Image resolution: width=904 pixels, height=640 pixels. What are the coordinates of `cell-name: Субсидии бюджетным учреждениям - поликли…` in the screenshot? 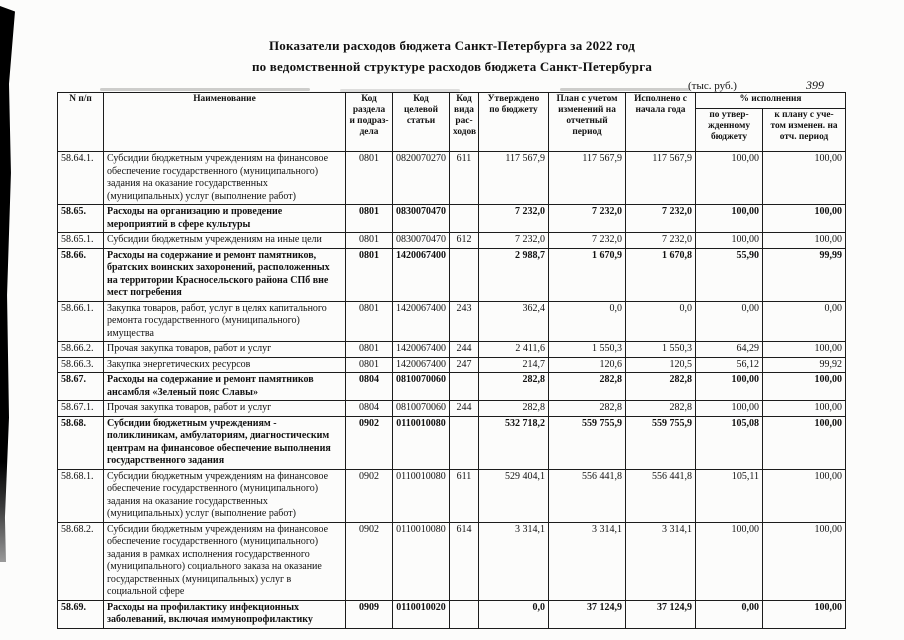 It's located at (224, 442).